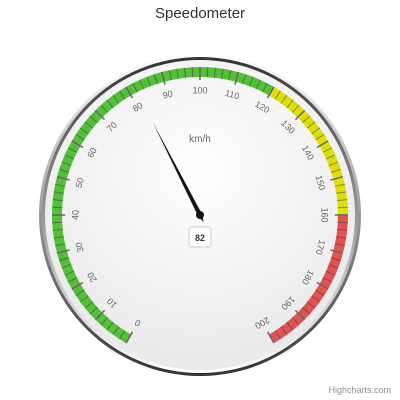 This screenshot has height=400, width=400. Describe the element at coordinates (137, 322) in the screenshot. I see `tick-label: 0` at that location.